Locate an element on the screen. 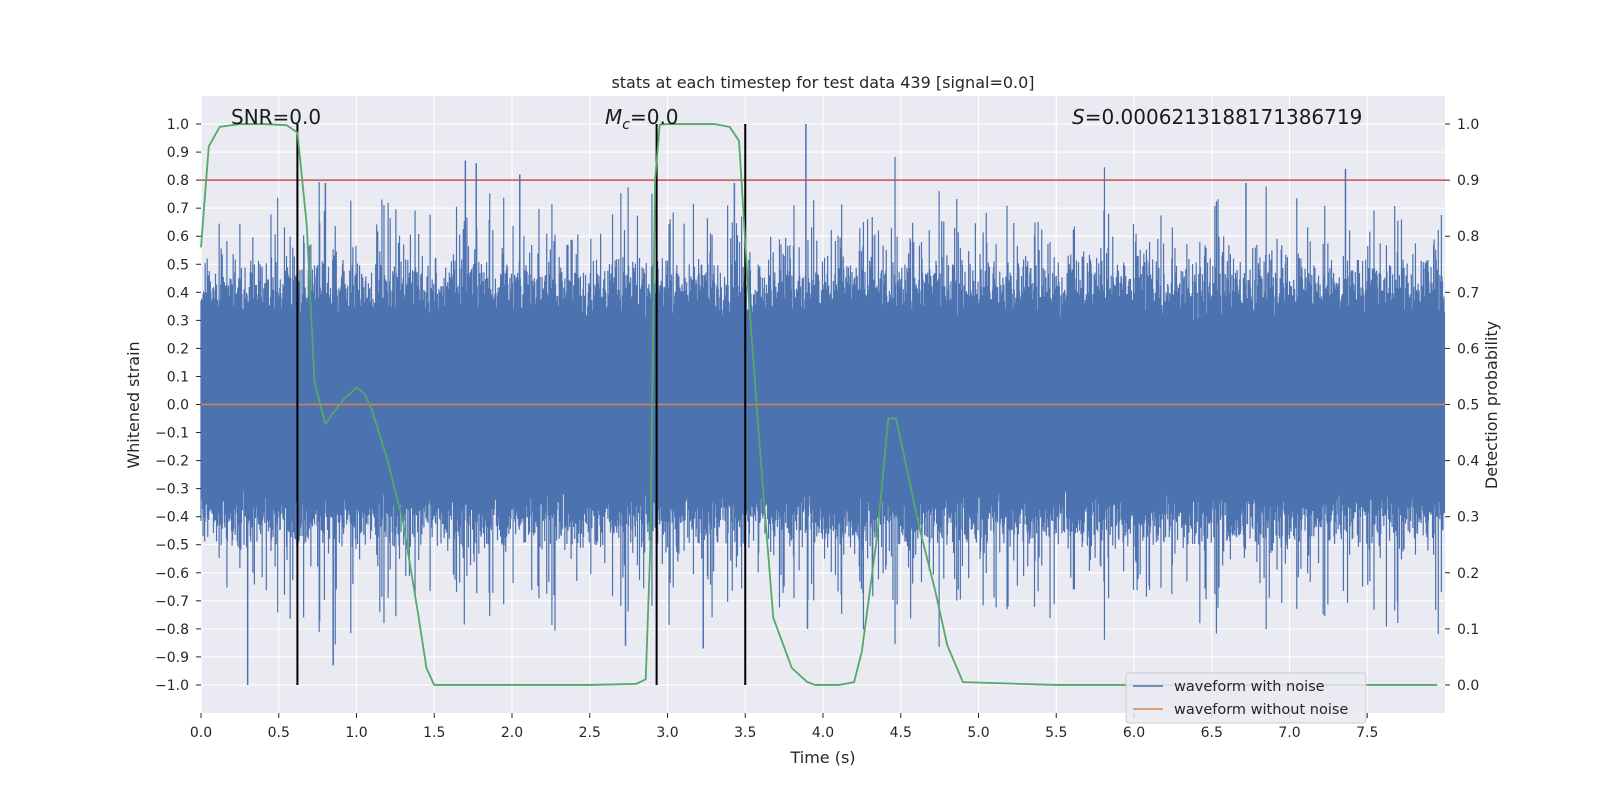 The height and width of the screenshot is (804, 1600). y-left-tick-label: 0.3 is located at coordinates (178, 321).